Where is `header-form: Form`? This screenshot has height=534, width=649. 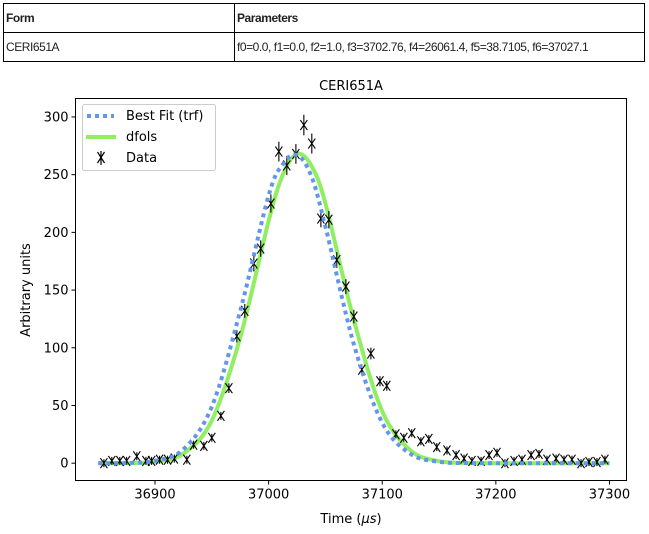 header-form: Form is located at coordinates (119, 18).